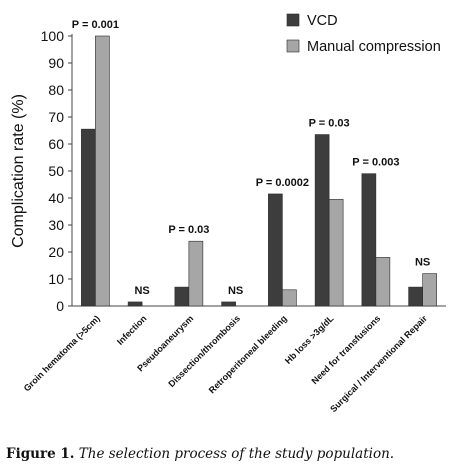 Image resolution: width=462 pixels, height=474 pixels. Describe the element at coordinates (309, 339) in the screenshot. I see `x-category-label: Hb loss >3g/dL` at that location.